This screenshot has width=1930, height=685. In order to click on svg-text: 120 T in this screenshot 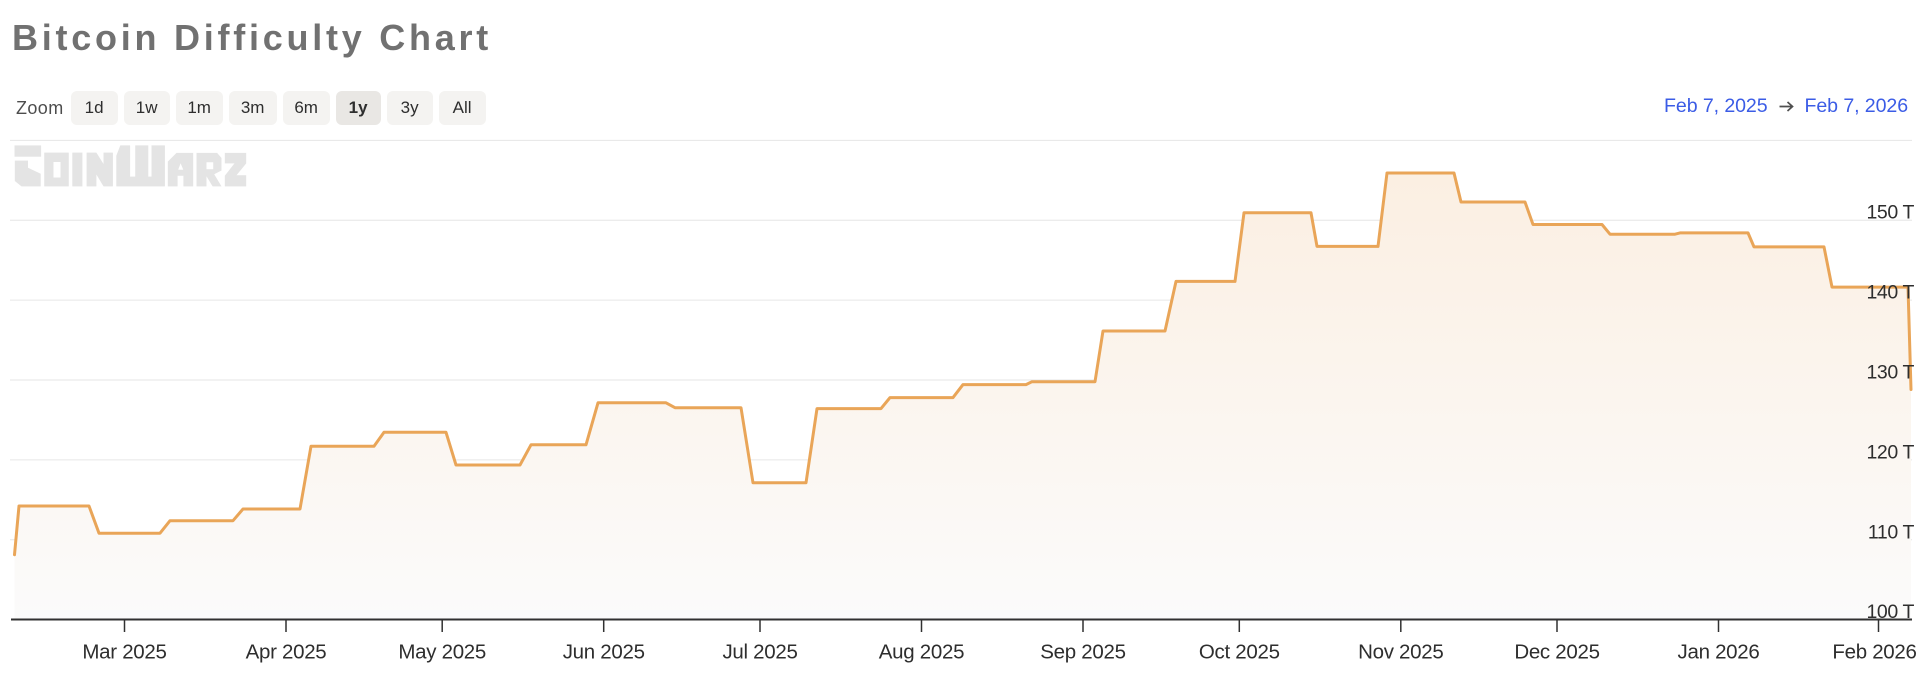, I will do `click(1890, 452)`.